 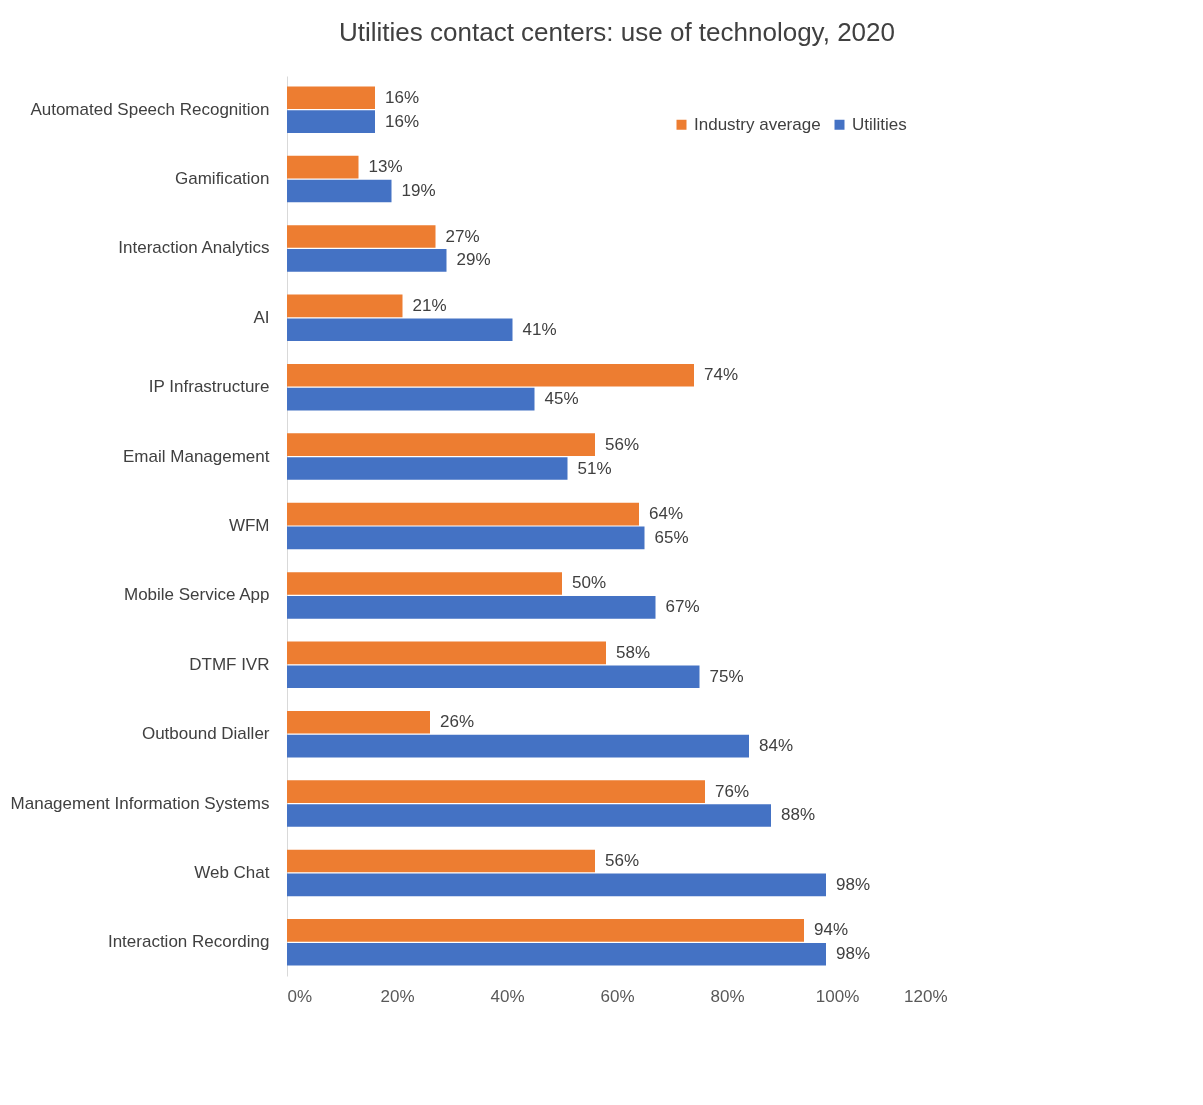 What do you see at coordinates (196, 595) in the screenshot?
I see `y-tick-label: Mobile Service App` at bounding box center [196, 595].